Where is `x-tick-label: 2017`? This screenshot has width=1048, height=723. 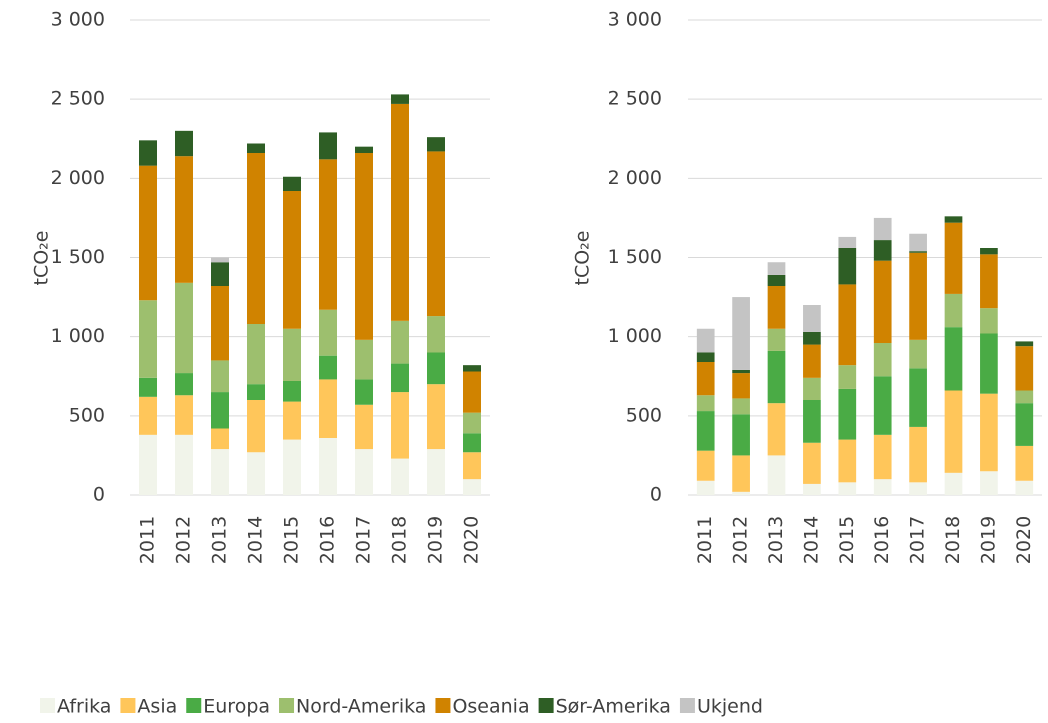
x-tick-label: 2017 is located at coordinates (364, 540).